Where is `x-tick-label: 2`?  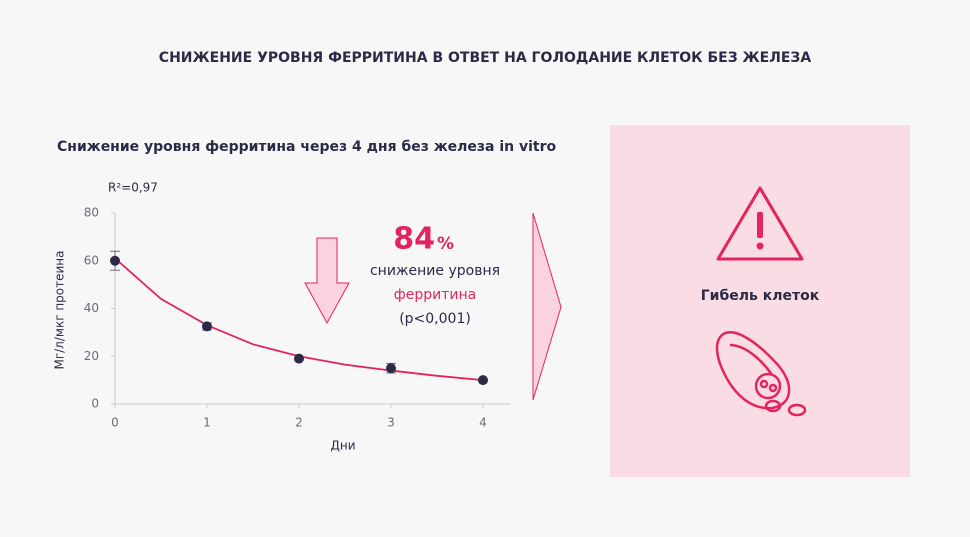
x-tick-label: 2 is located at coordinates (299, 423).